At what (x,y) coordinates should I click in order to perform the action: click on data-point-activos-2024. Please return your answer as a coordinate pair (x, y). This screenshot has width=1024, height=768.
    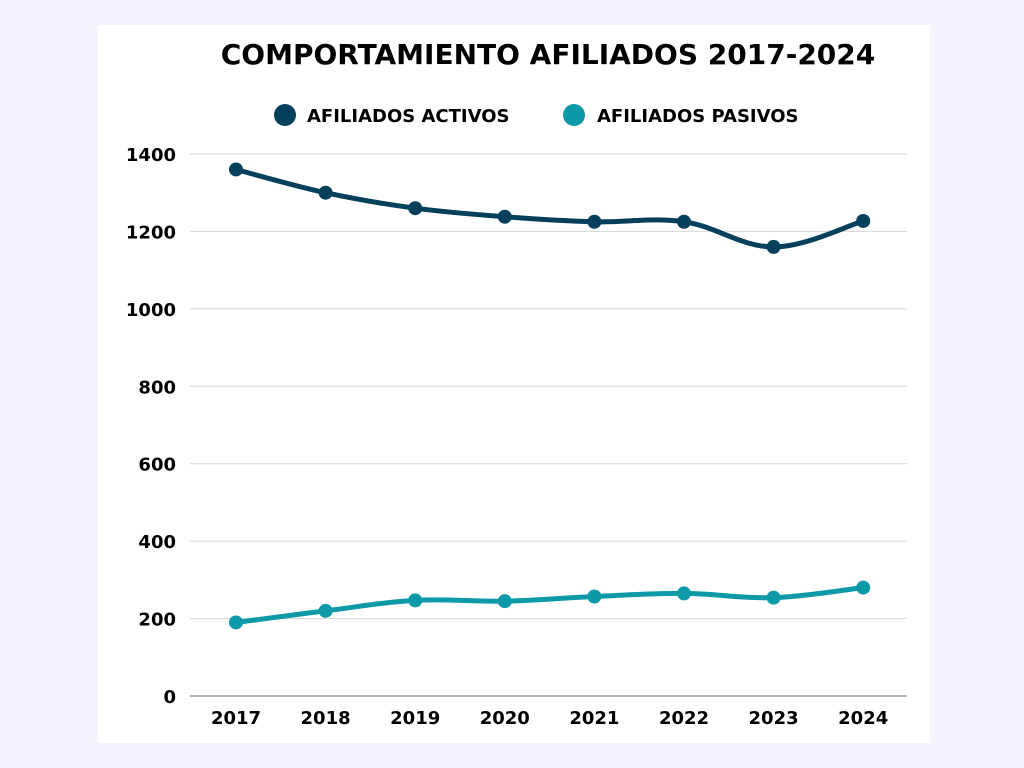
    Looking at the image, I should click on (863, 220).